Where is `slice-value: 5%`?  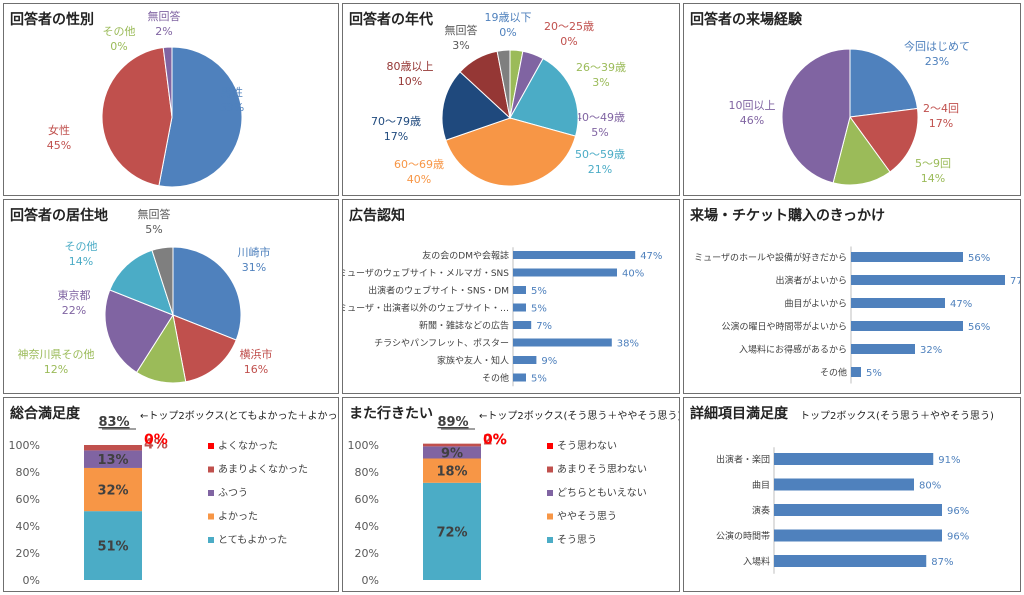
slice-value: 5% is located at coordinates (599, 132).